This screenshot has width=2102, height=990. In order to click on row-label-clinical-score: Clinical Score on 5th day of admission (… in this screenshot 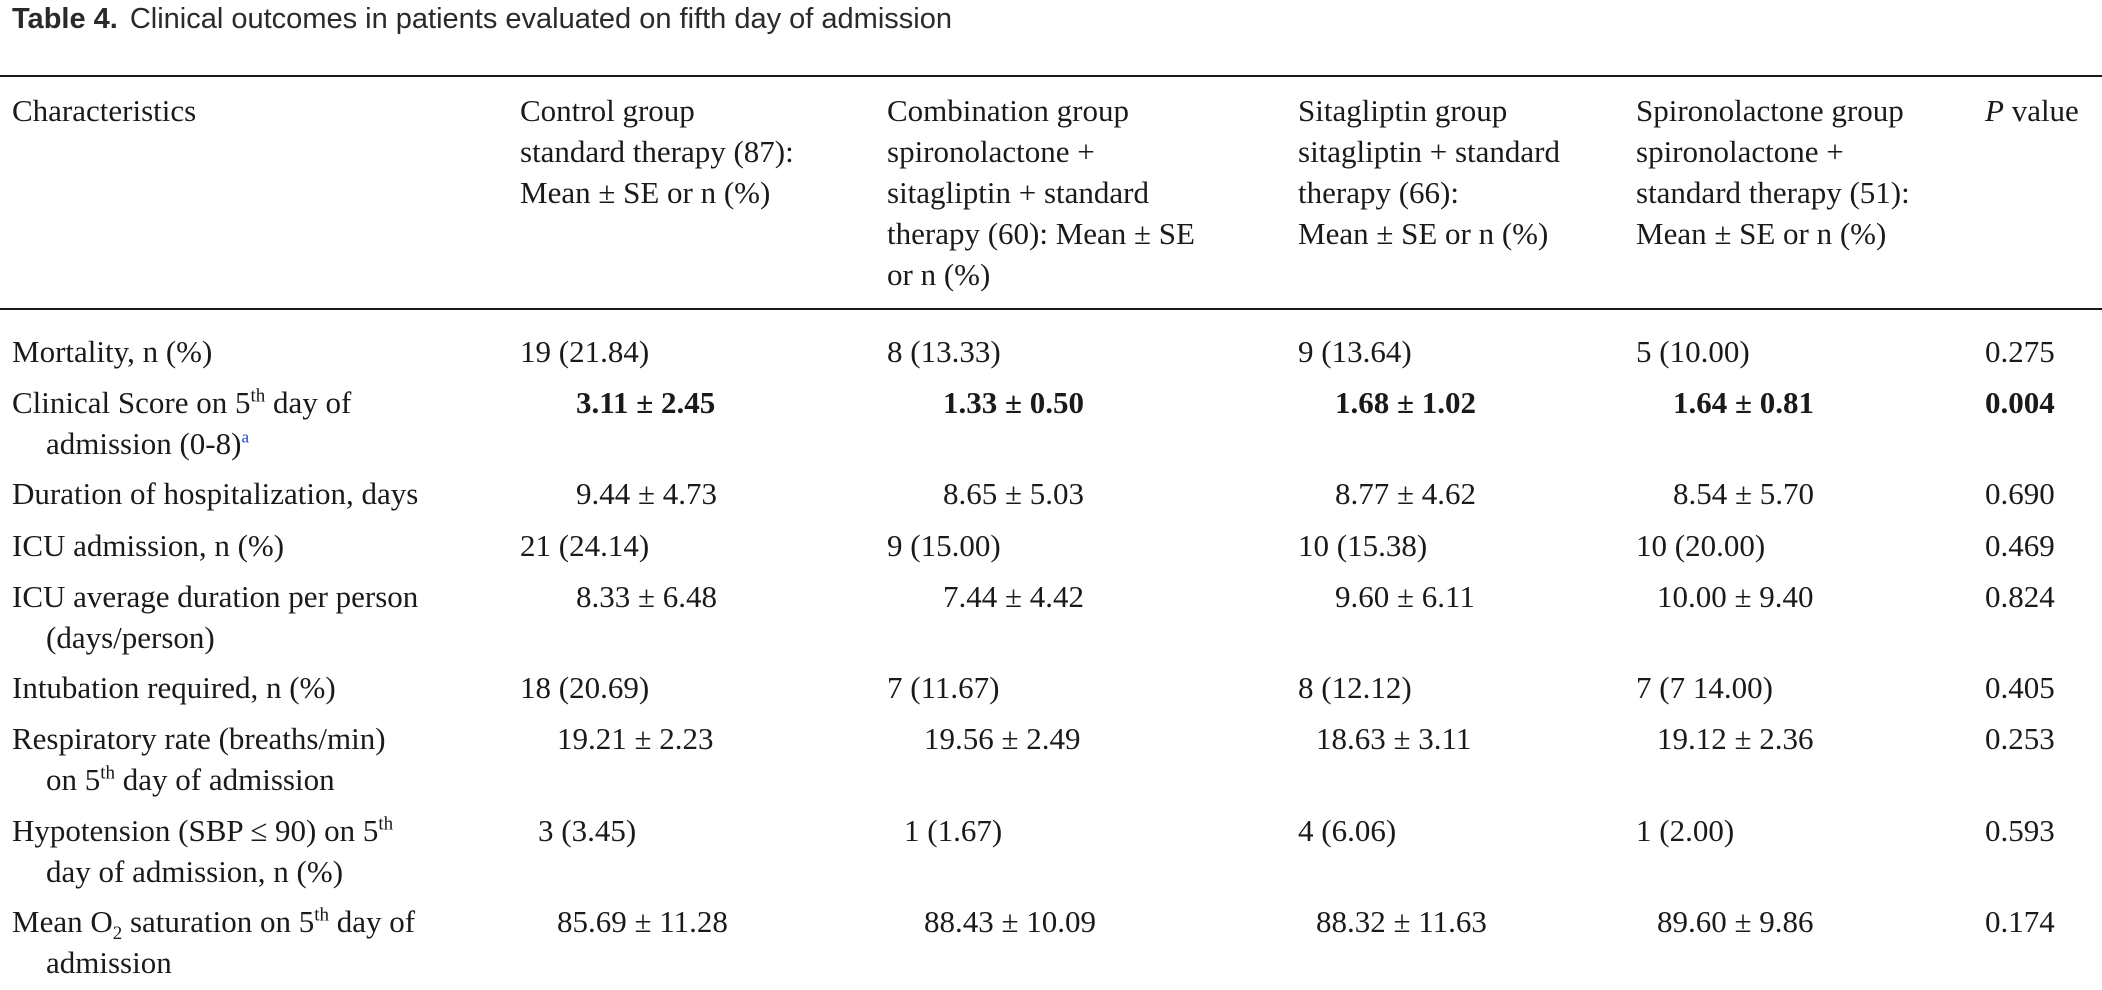, I will do `click(181, 423)`.